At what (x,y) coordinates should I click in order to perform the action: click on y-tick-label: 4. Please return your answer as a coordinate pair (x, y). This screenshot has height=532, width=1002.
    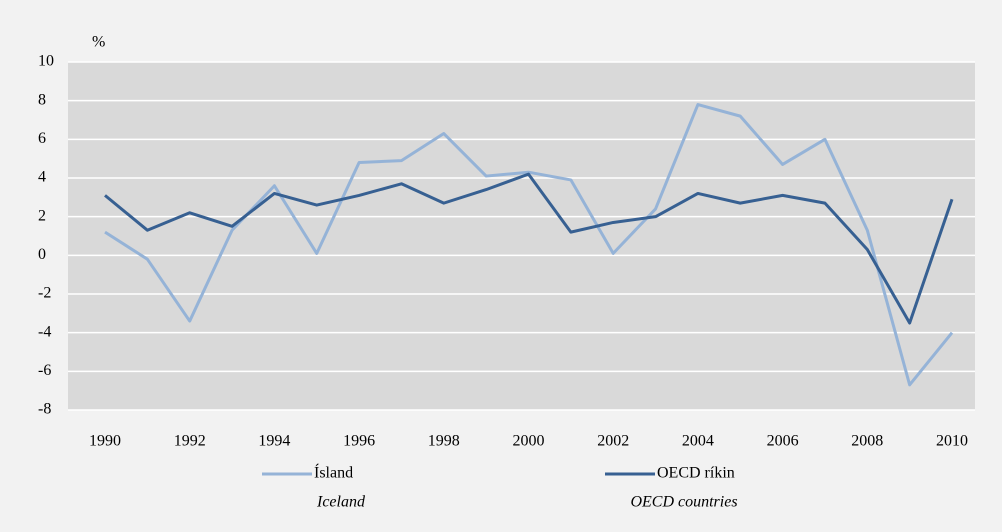
    Looking at the image, I should click on (42, 177).